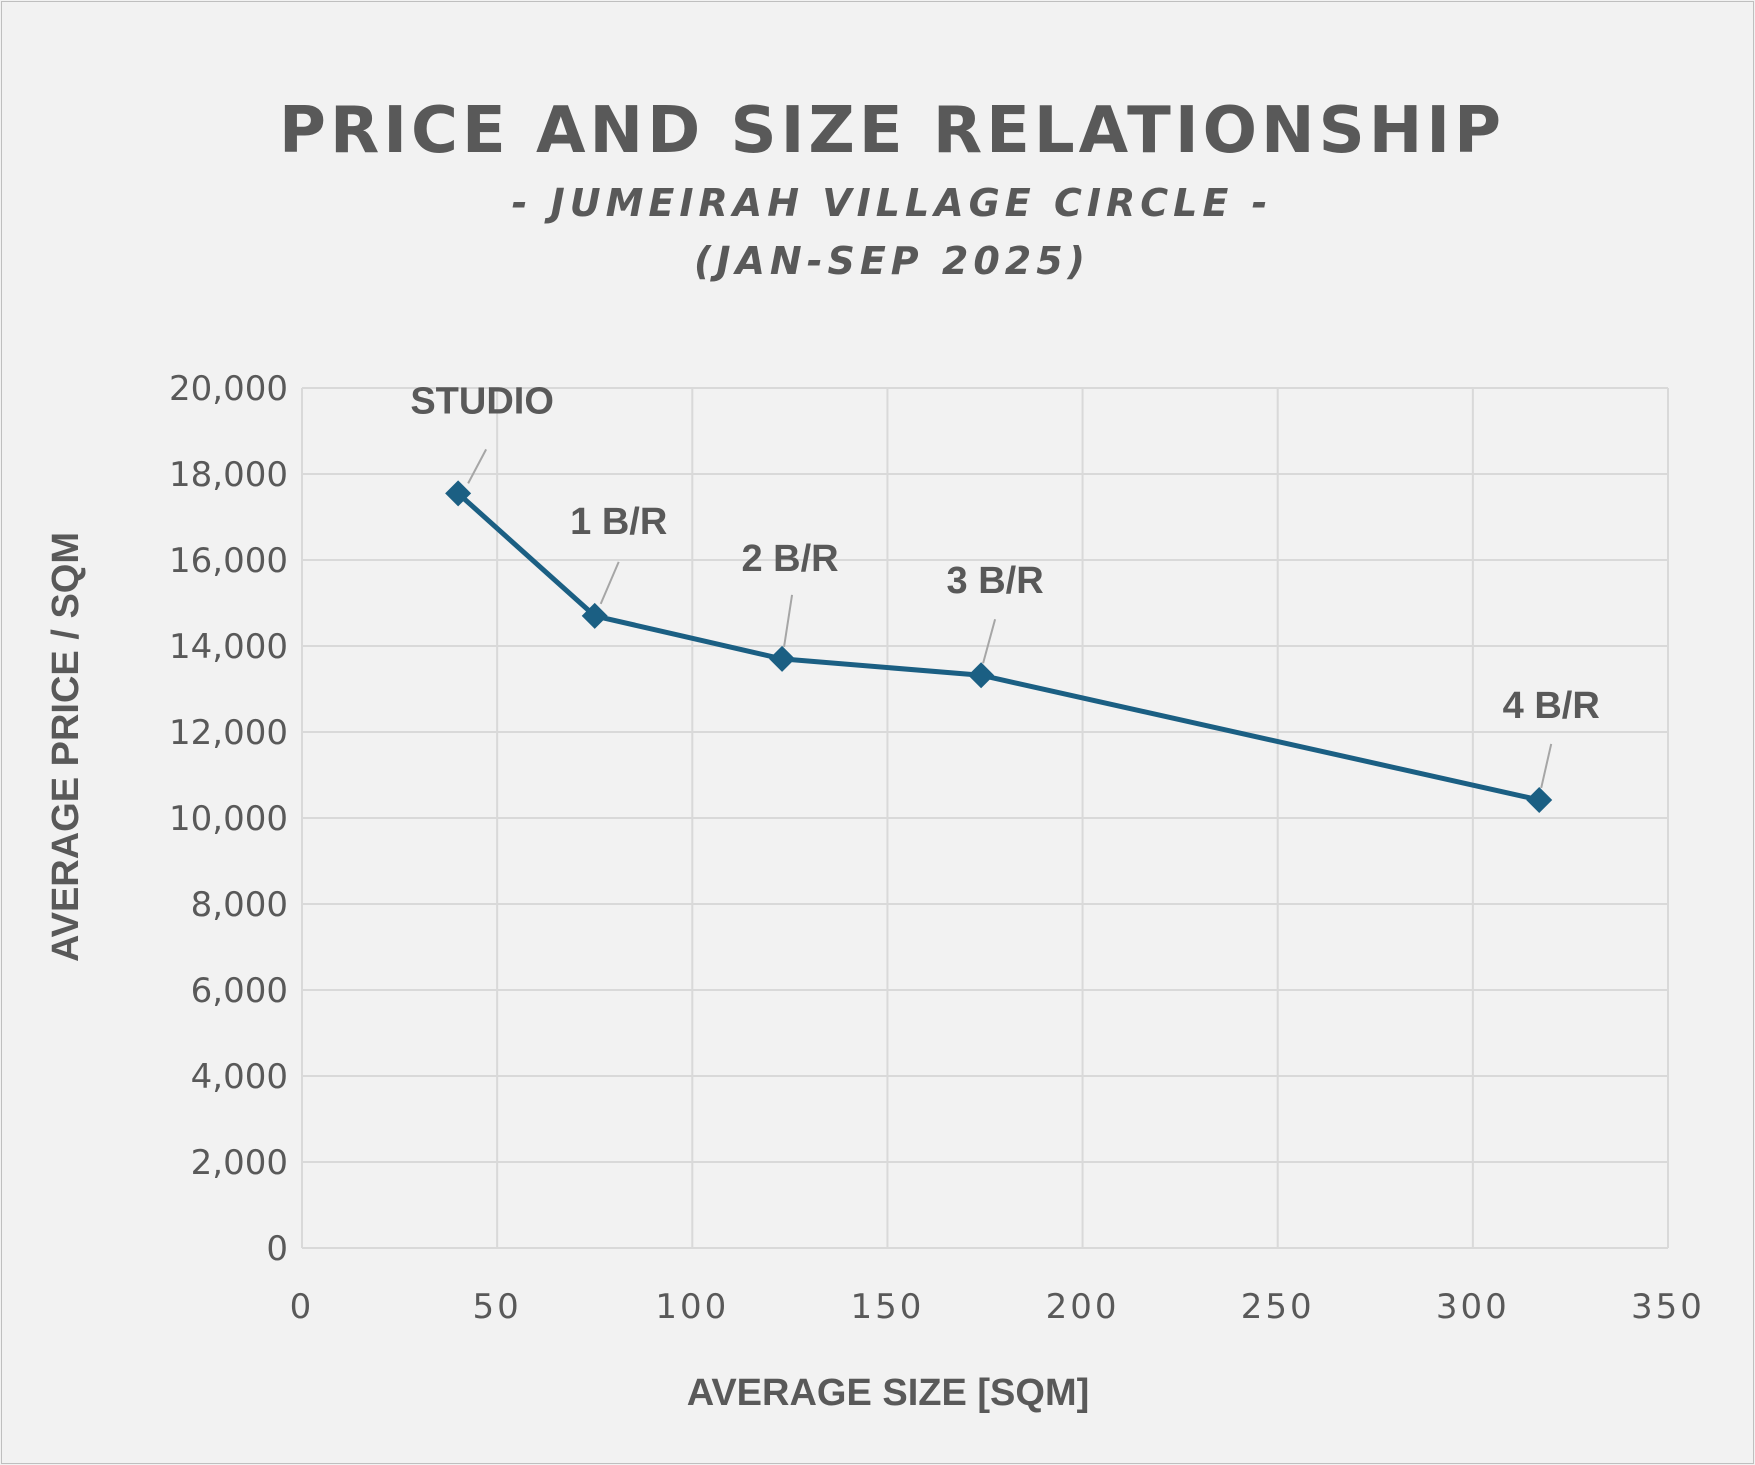  Describe the element at coordinates (228, 733) in the screenshot. I see `y-tick-label: 12,000` at that location.